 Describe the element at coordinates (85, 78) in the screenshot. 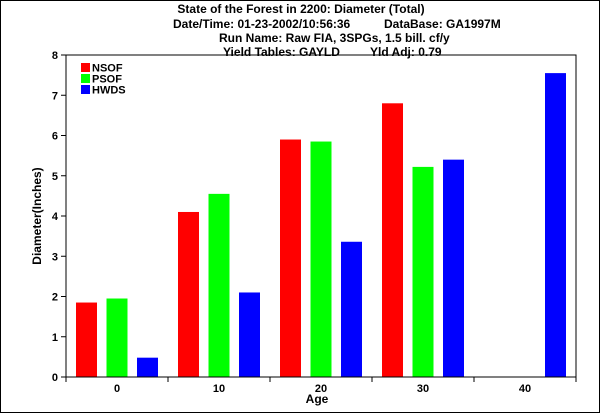

I see `legend-swatch-psof` at that location.